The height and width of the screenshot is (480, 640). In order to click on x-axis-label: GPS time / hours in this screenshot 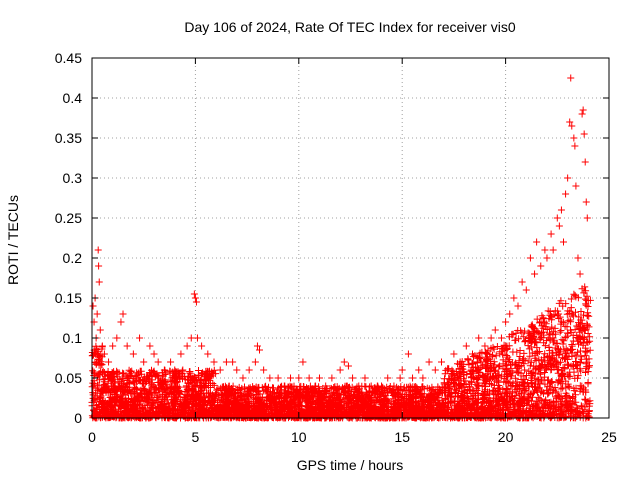, I will do `click(350, 465)`.